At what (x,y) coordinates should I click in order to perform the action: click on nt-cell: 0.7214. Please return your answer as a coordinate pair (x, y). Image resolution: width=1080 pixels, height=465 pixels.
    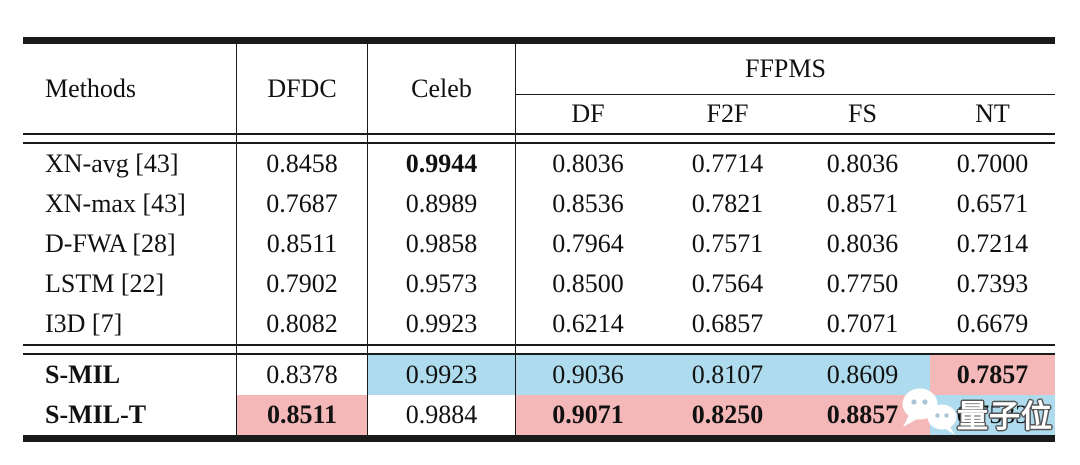
    Looking at the image, I should click on (992, 243).